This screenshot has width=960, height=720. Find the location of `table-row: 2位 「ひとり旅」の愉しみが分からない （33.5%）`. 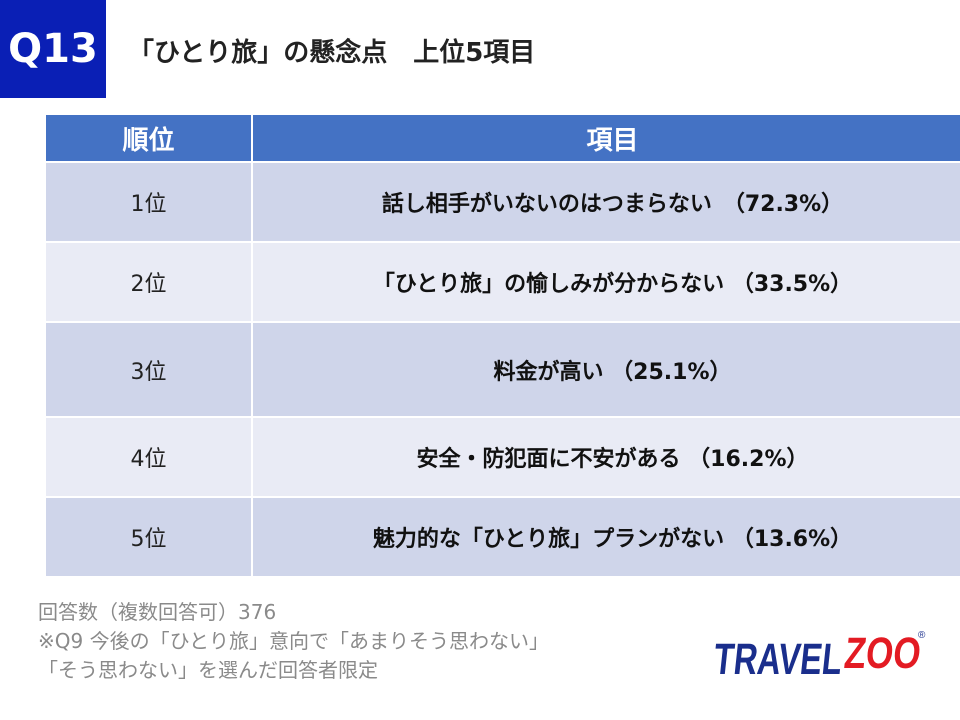

table-row: 2位 「ひとり旅」の愉しみが分からない （33.5%） is located at coordinates (503, 281).